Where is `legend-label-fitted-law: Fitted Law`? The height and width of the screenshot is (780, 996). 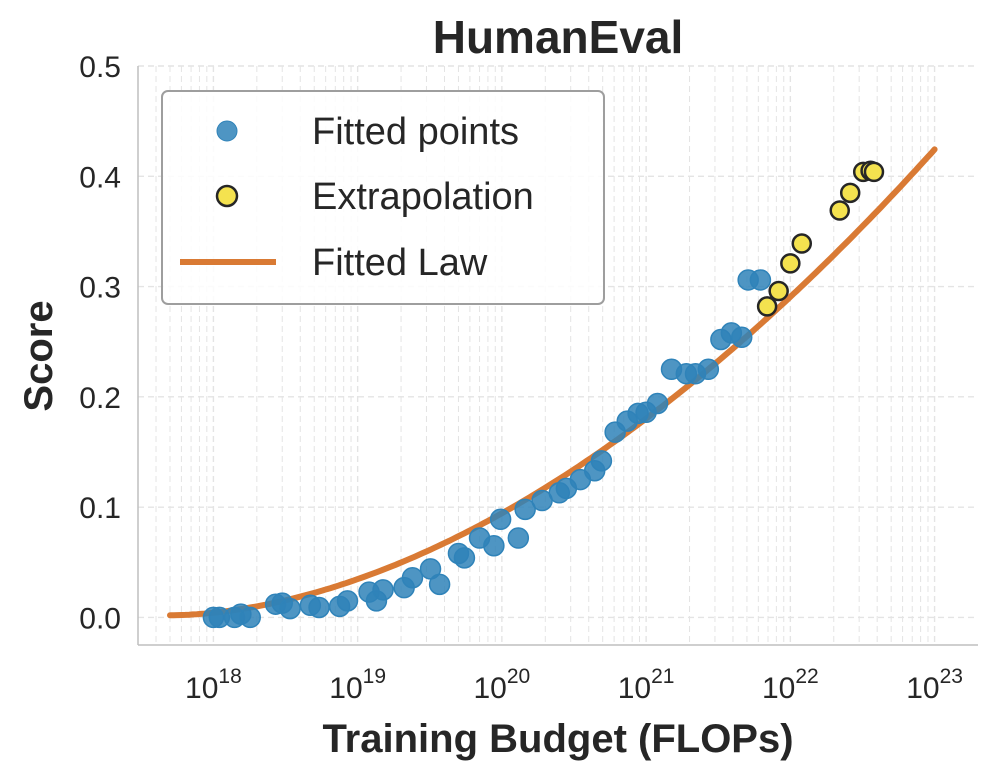 legend-label-fitted-law: Fitted Law is located at coordinates (400, 263).